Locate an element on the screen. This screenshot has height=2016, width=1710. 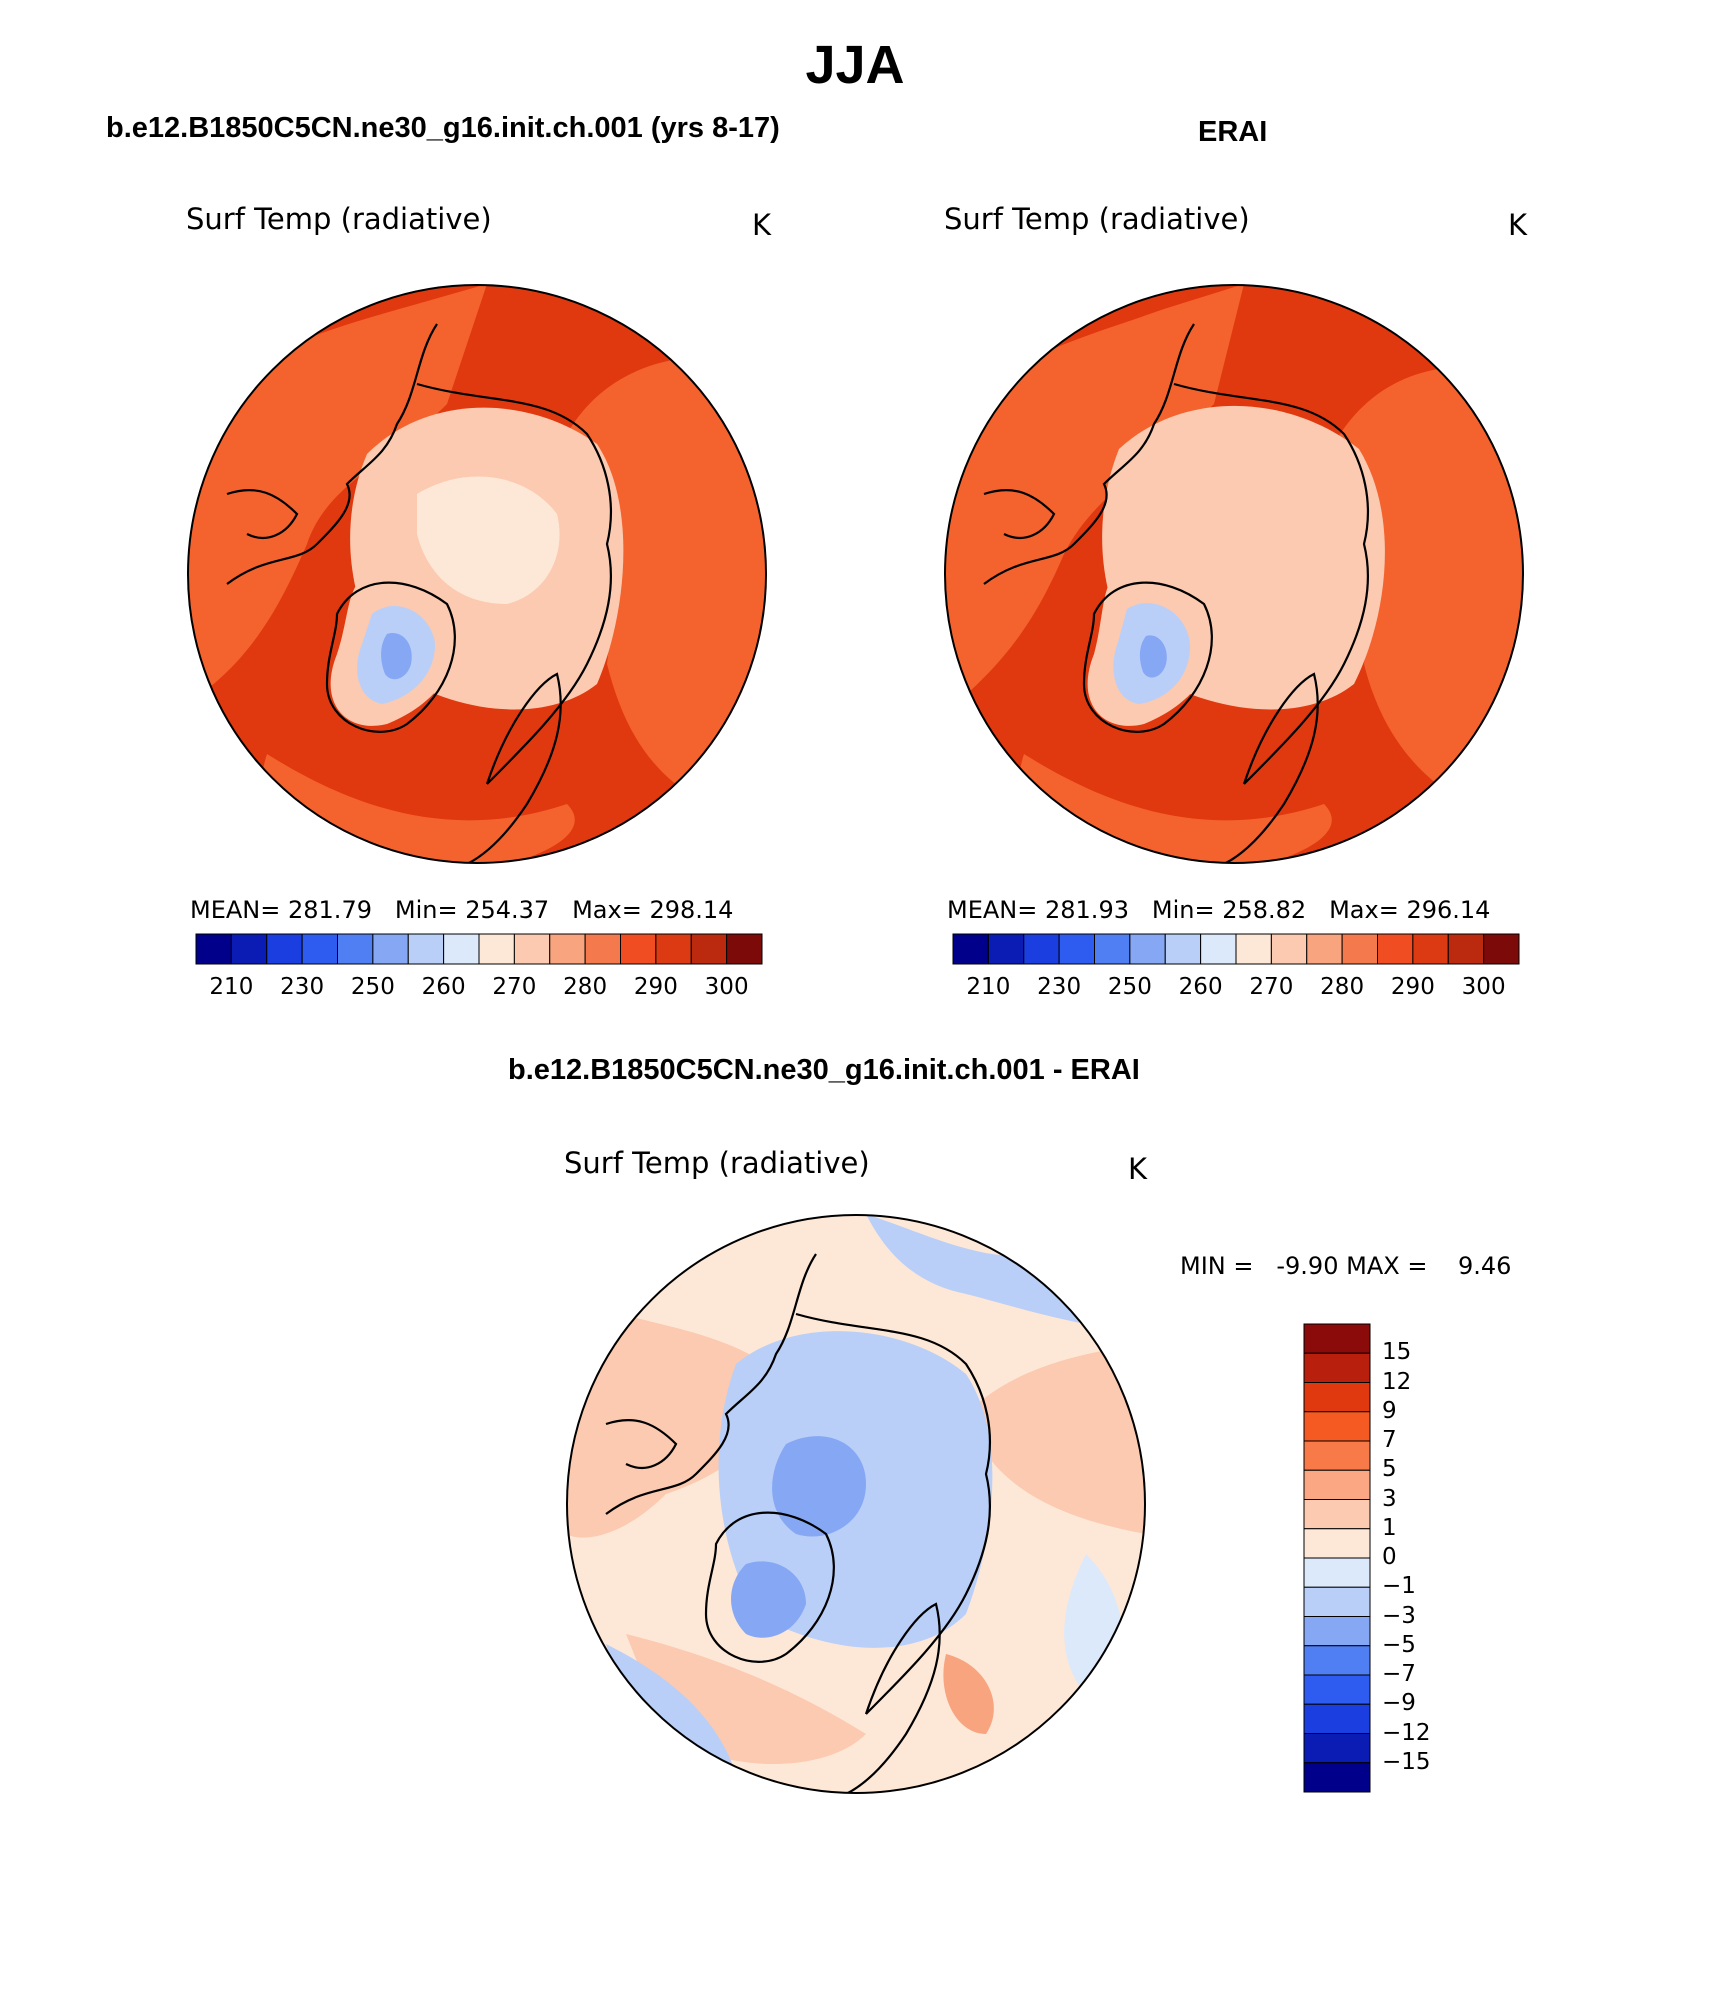
diff-polar-map is located at coordinates (856, 1504).